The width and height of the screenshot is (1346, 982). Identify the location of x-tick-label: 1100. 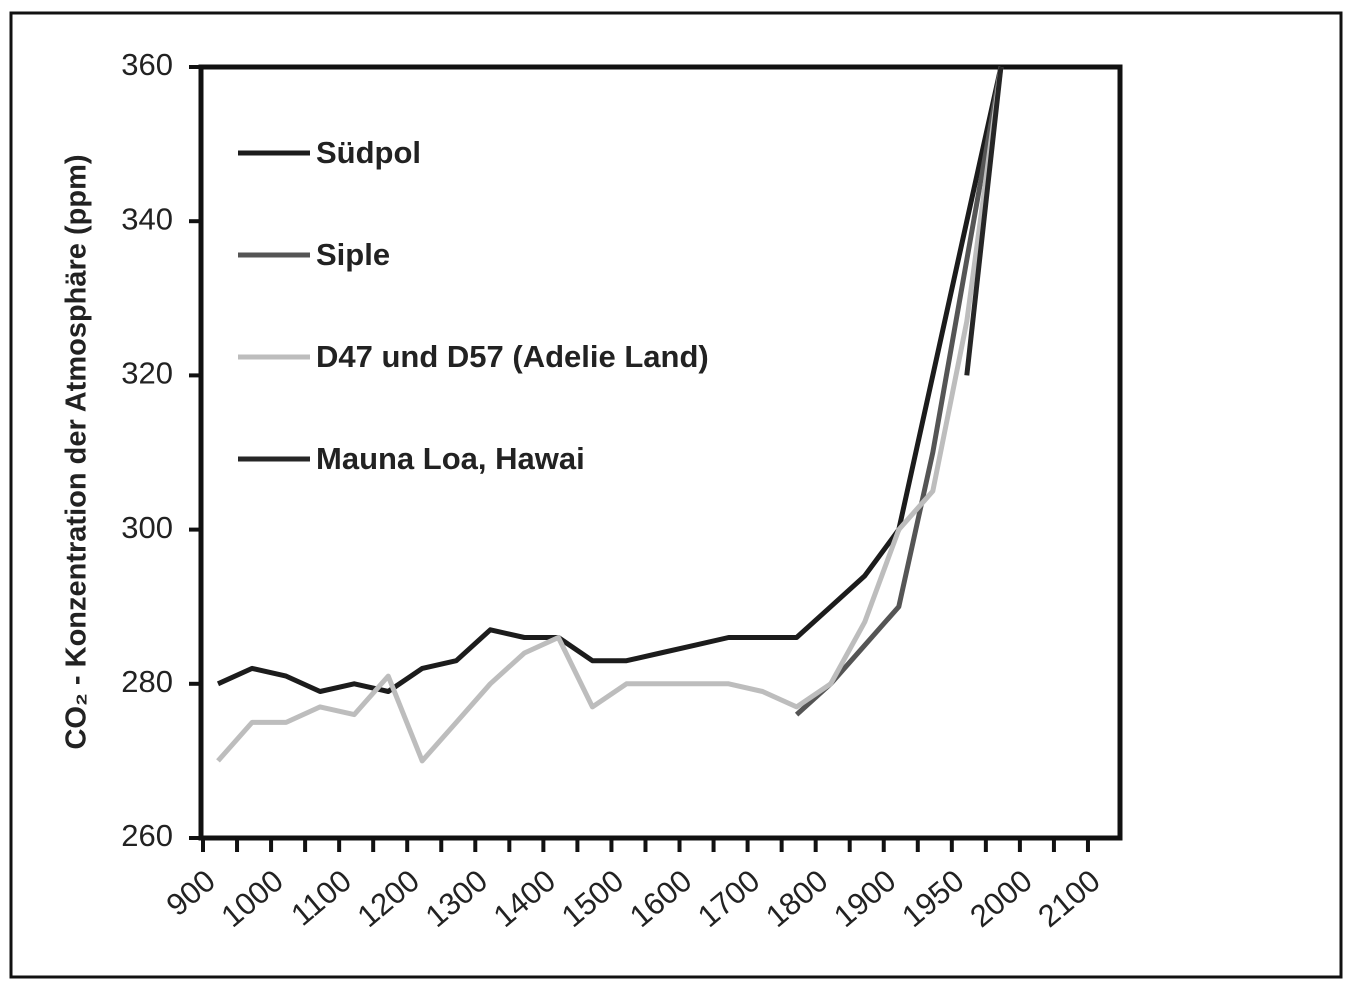
(321, 898).